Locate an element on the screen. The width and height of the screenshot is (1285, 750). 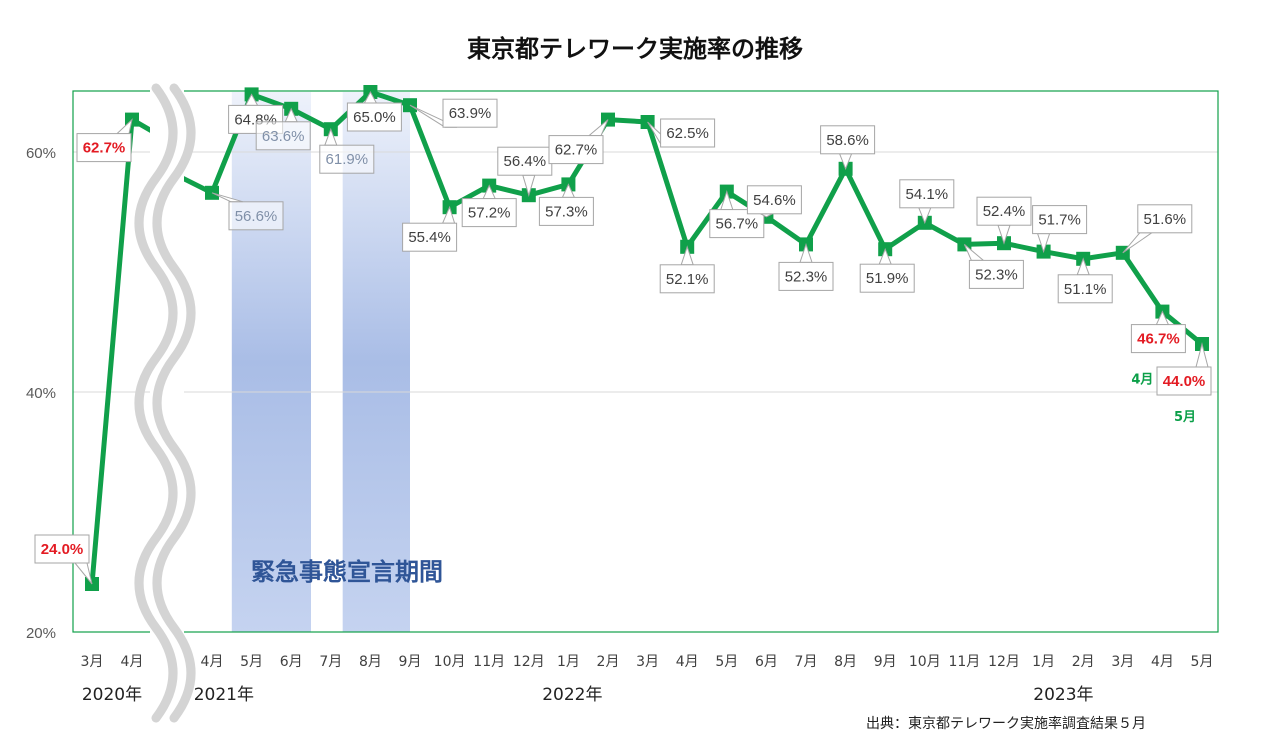
data-label-text: 51.6% is located at coordinates (1165, 219).